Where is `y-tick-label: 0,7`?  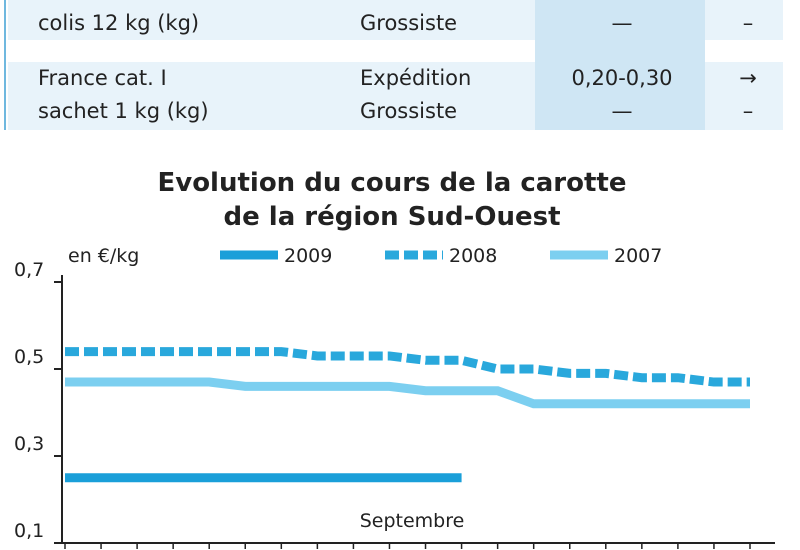 y-tick-label: 0,7 is located at coordinates (29, 270).